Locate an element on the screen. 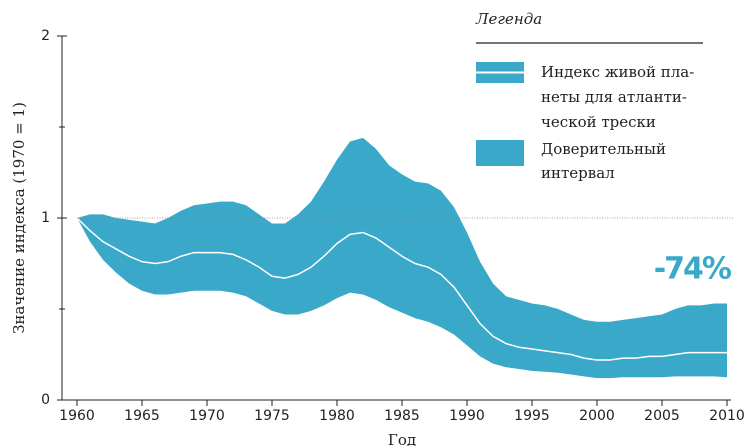 The image size is (747, 446). y-tick-label: 2 is located at coordinates (45, 36).